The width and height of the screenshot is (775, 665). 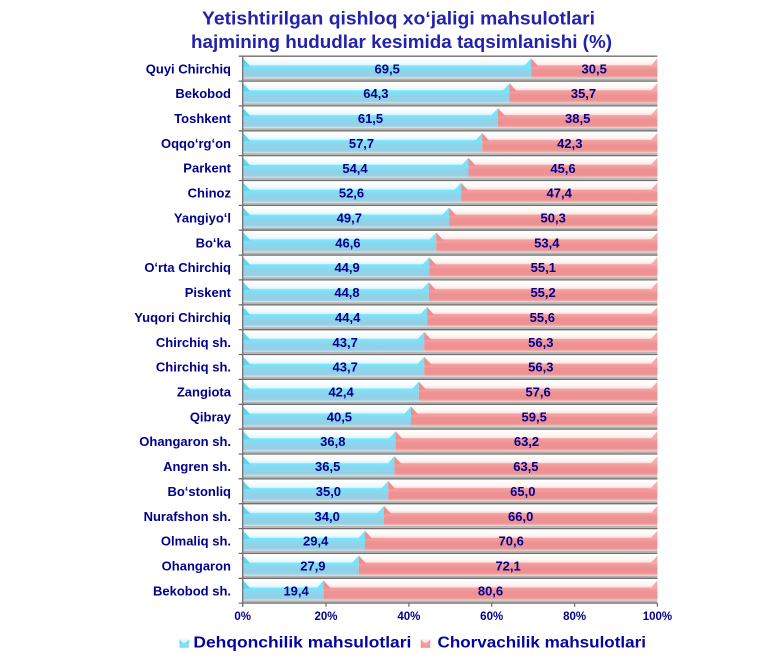 What do you see at coordinates (208, 292) in the screenshot?
I see `svg-text: Piskent` at bounding box center [208, 292].